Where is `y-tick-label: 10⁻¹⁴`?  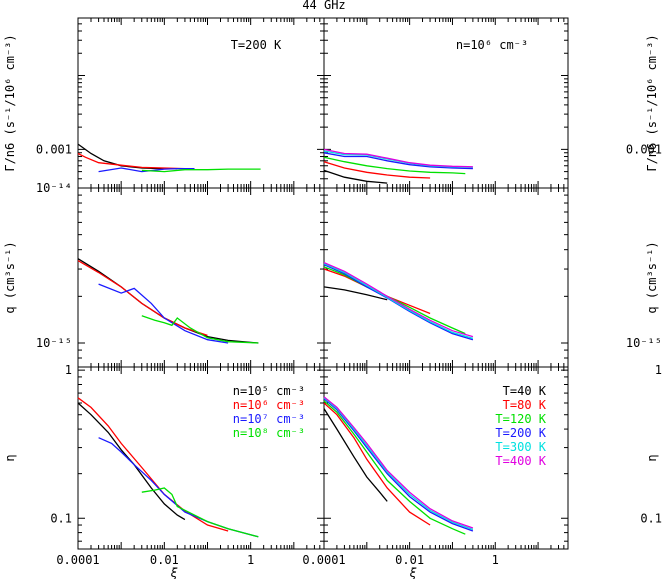
y-tick-label: 10⁻¹⁴ is located at coordinates (54, 188).